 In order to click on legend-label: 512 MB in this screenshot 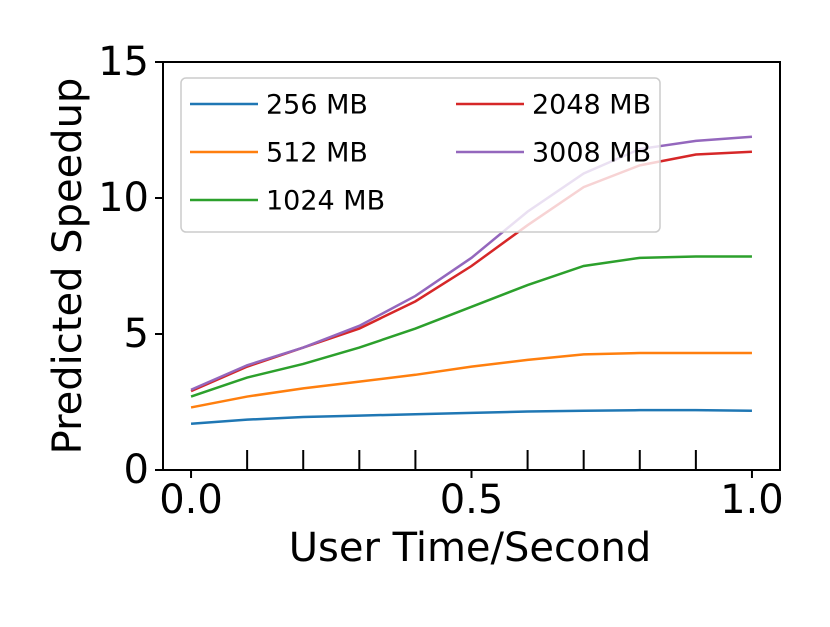, I will do `click(317, 153)`.